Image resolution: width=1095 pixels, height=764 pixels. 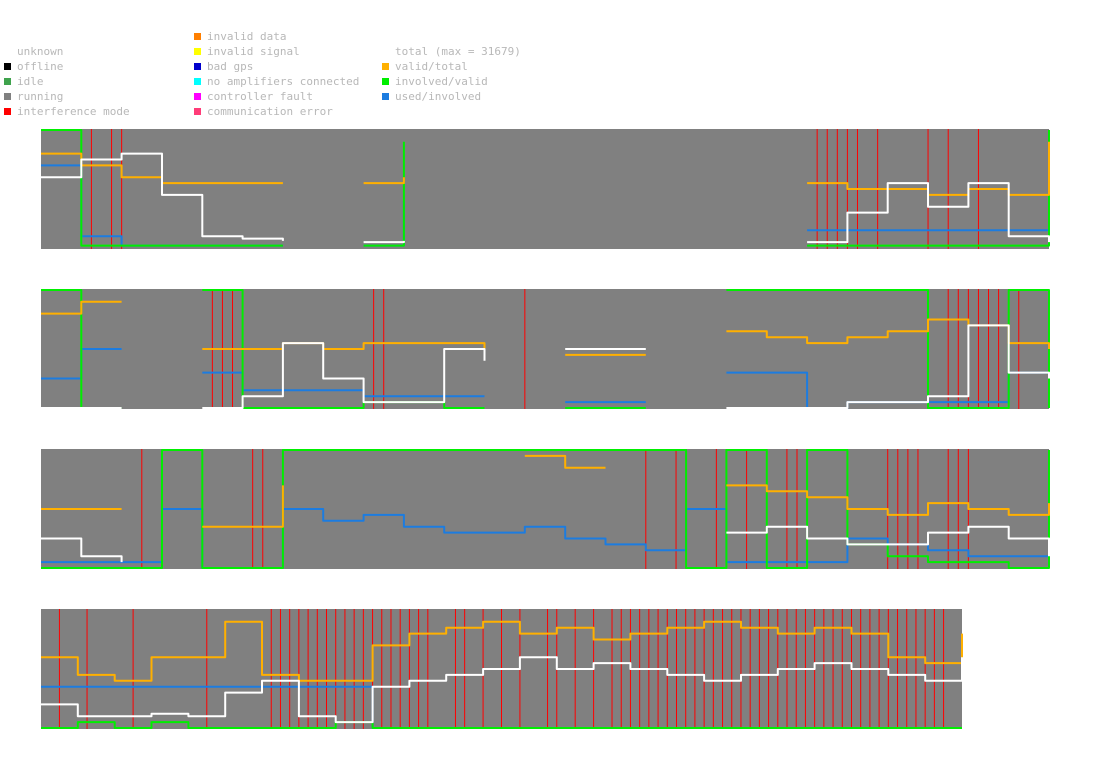 I want to click on running-state-band, so click(x=545, y=349).